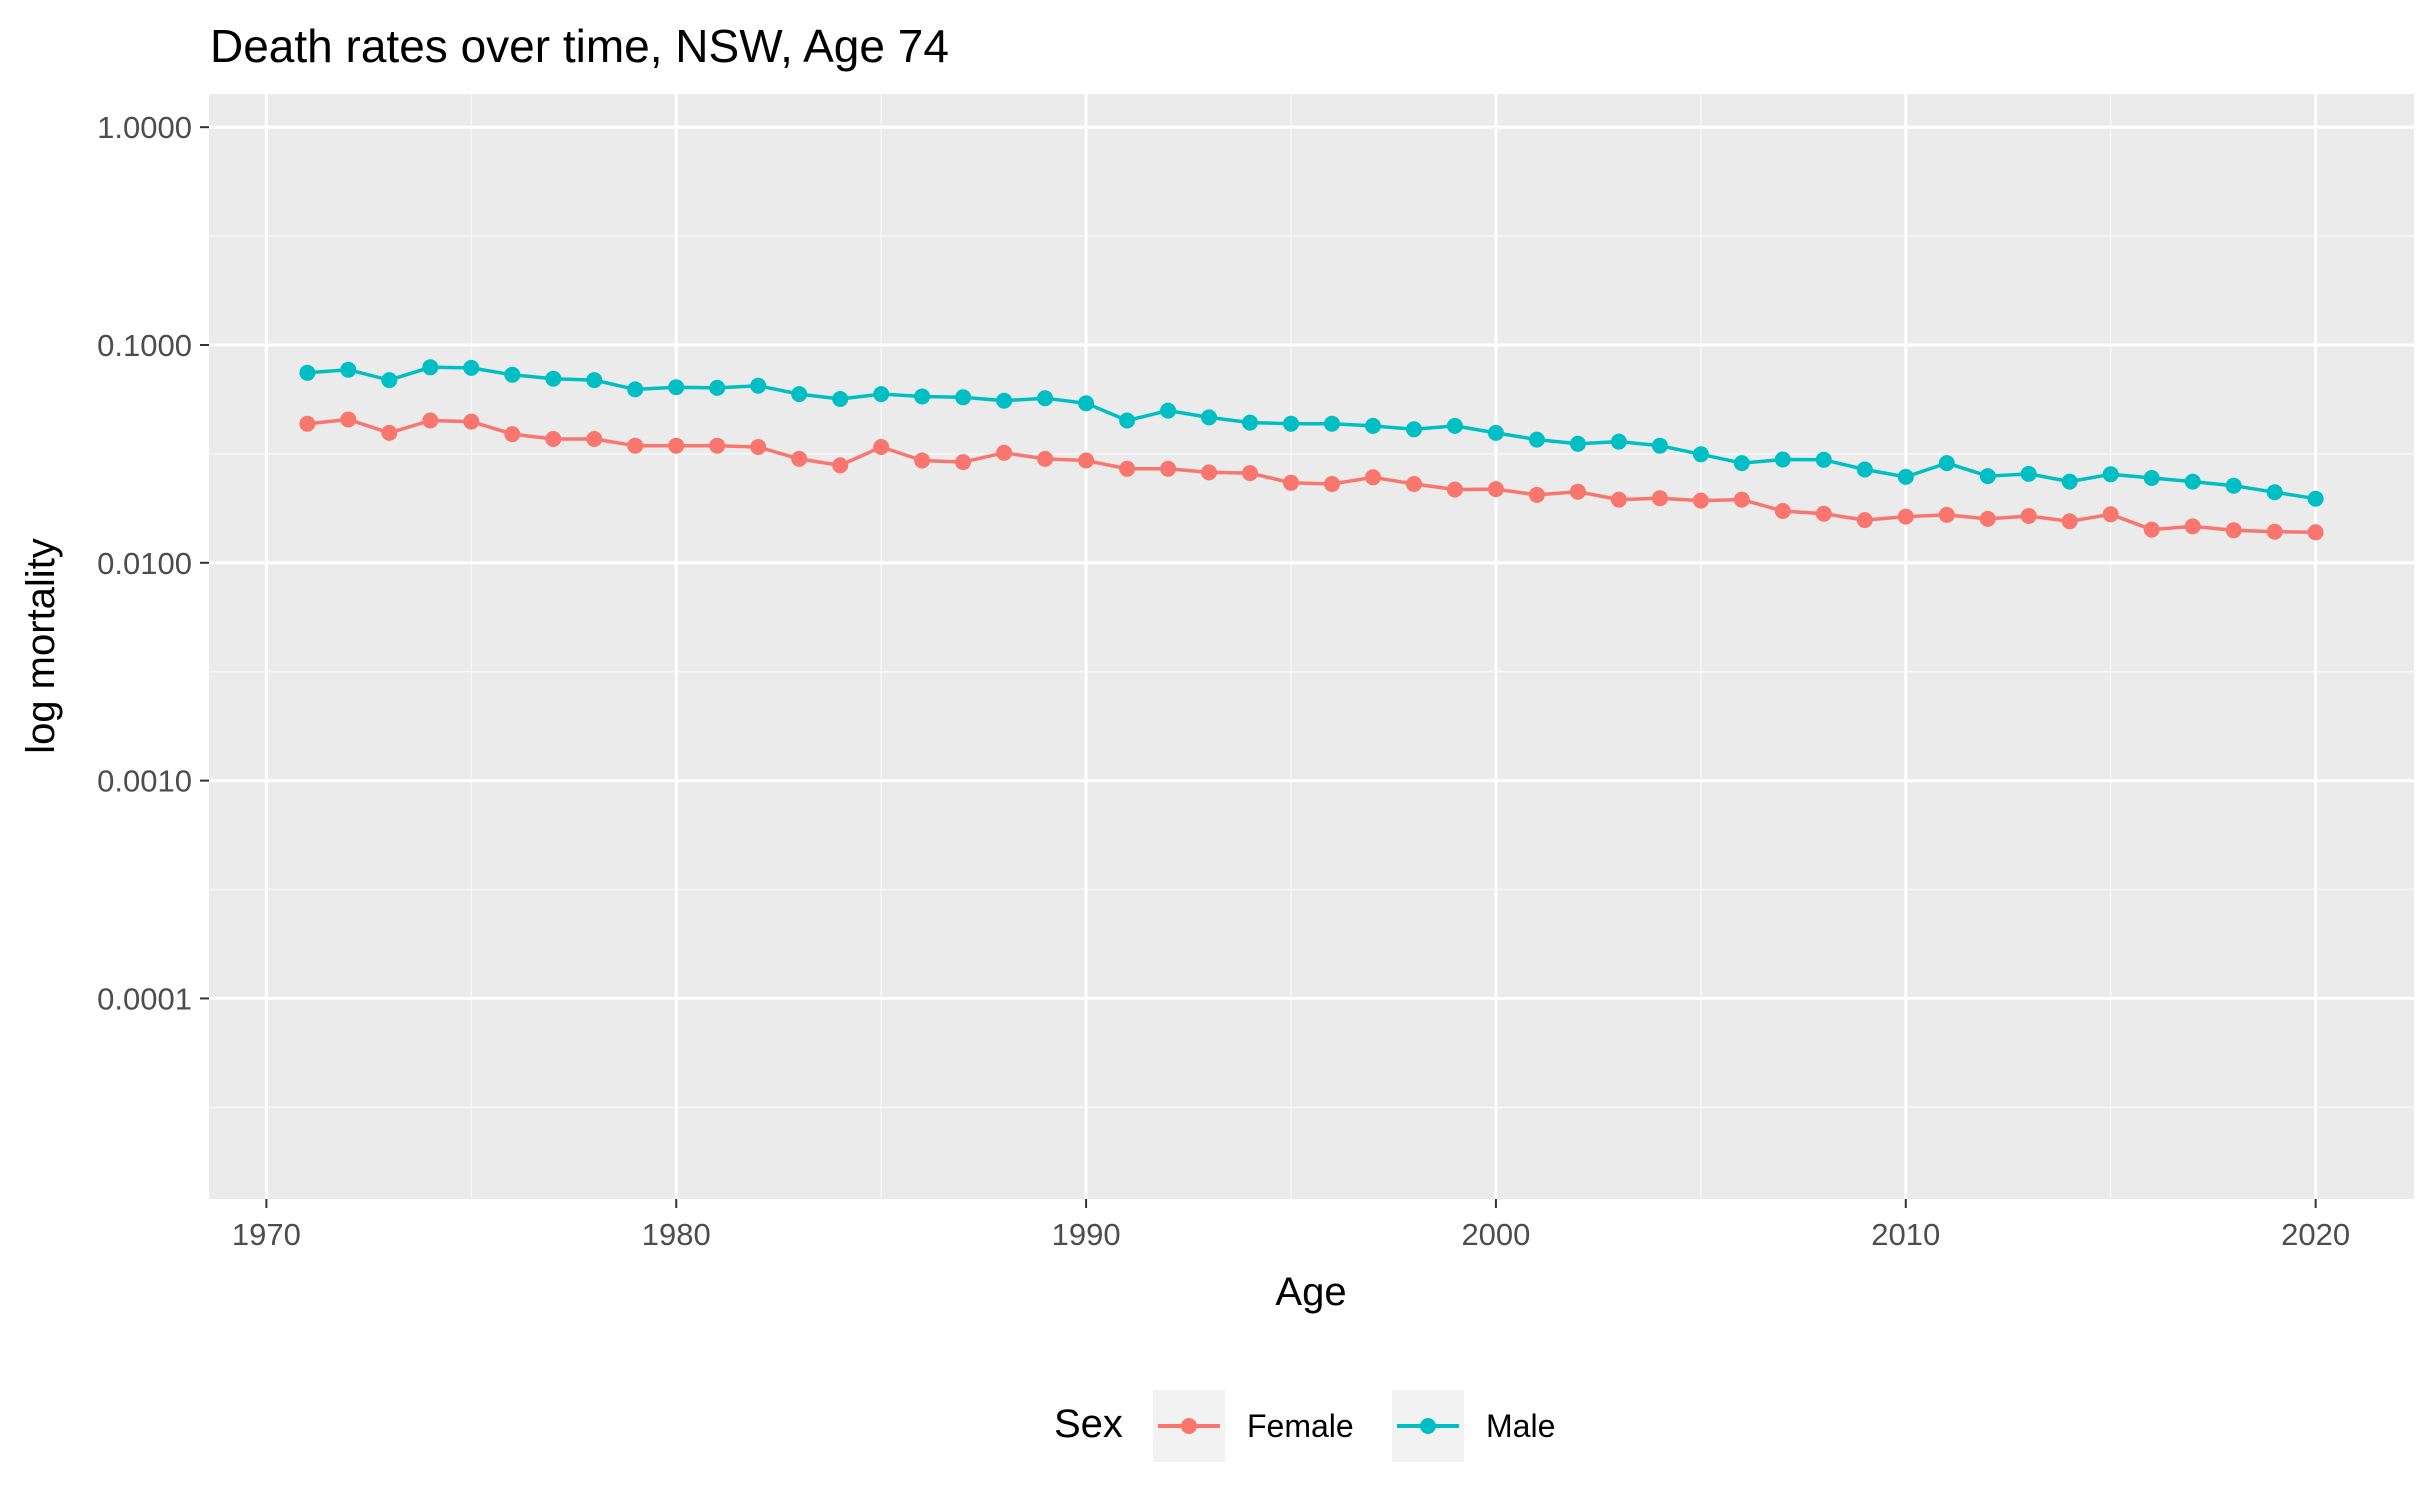 This screenshot has height=1500, width=2427. What do you see at coordinates (1473, 1426) in the screenshot?
I see `legend-item-male: Male` at bounding box center [1473, 1426].